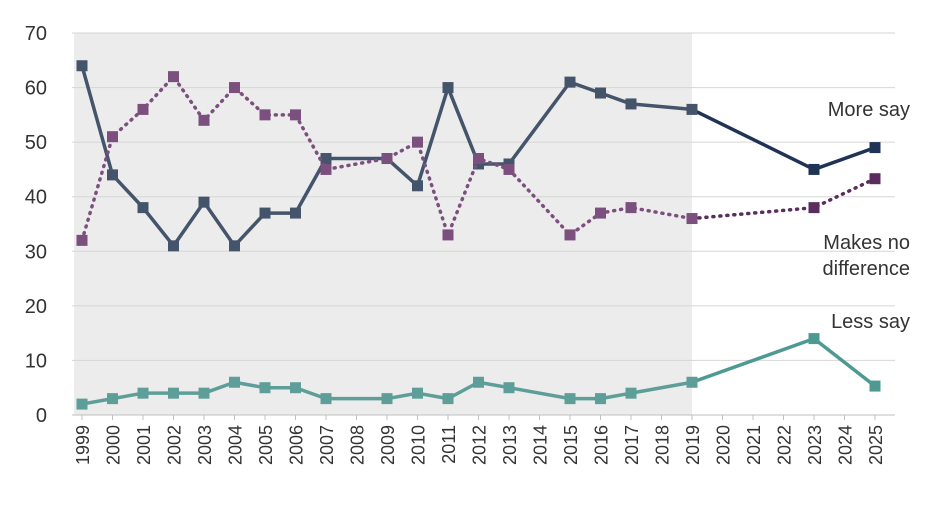 The image size is (950, 511). I want to click on y-tick-label: 50, so click(36, 143).